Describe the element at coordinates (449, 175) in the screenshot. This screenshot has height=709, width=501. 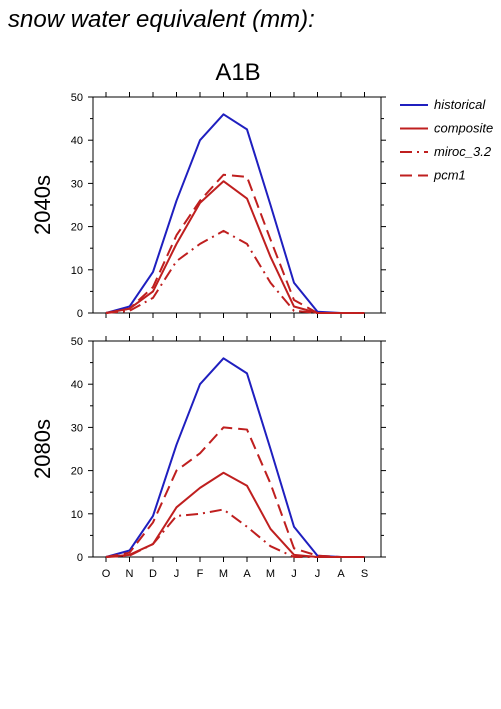
I see `legend-label: pcm1` at that location.